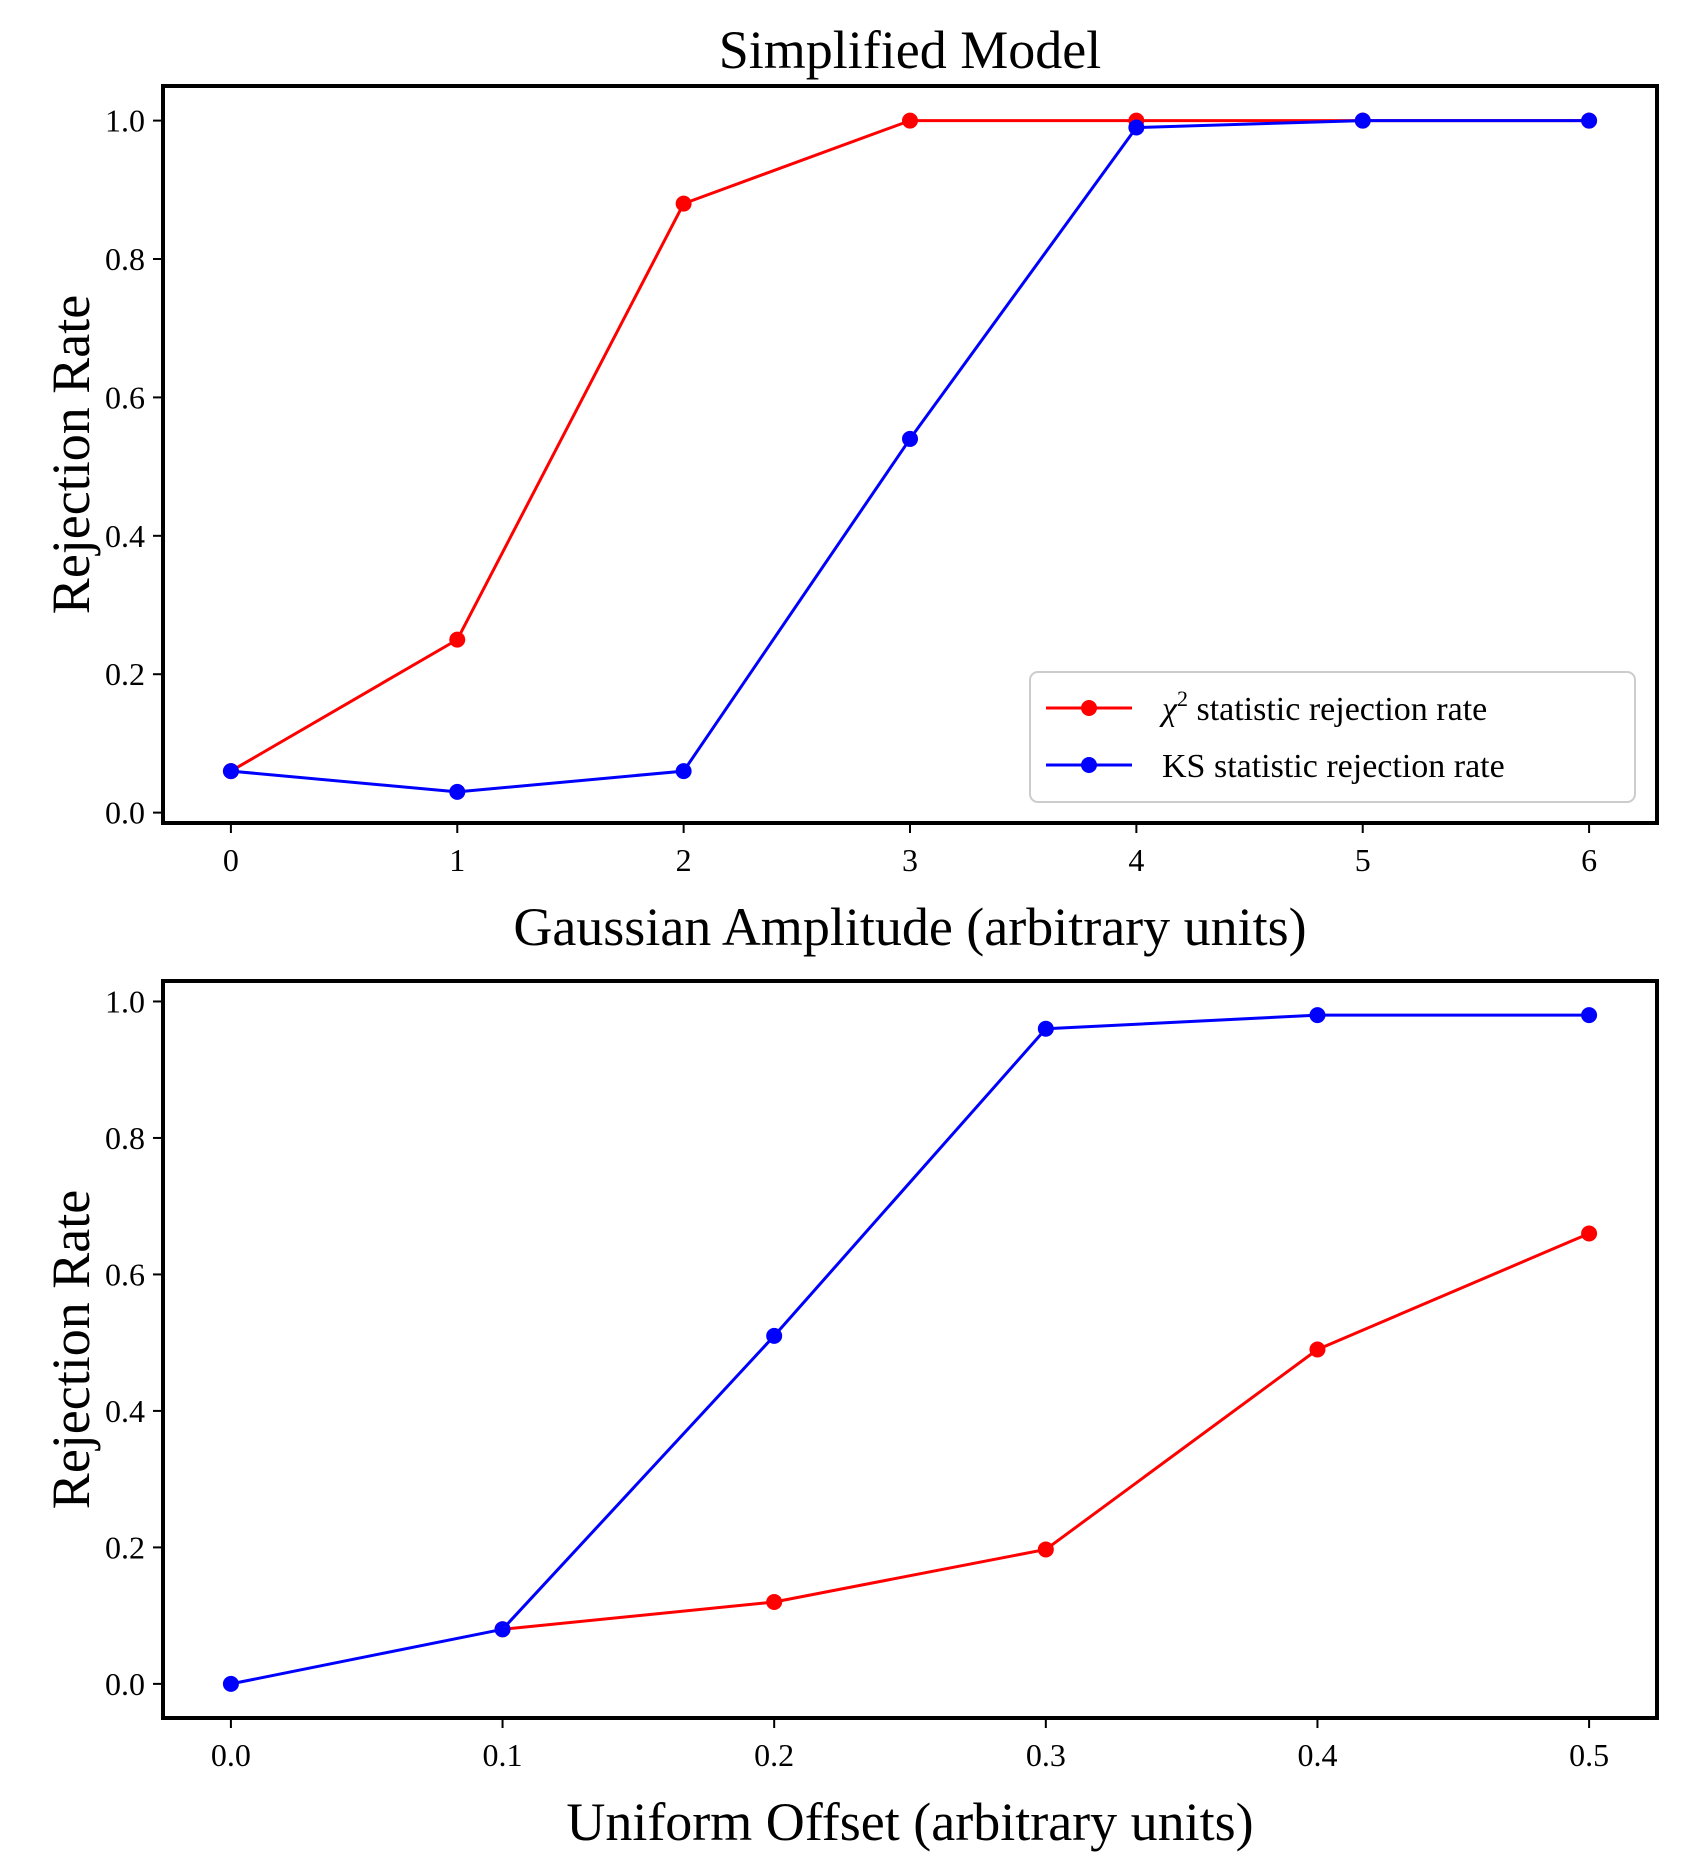  What do you see at coordinates (1363, 860) in the screenshot?
I see `x-tick-label: 5` at bounding box center [1363, 860].